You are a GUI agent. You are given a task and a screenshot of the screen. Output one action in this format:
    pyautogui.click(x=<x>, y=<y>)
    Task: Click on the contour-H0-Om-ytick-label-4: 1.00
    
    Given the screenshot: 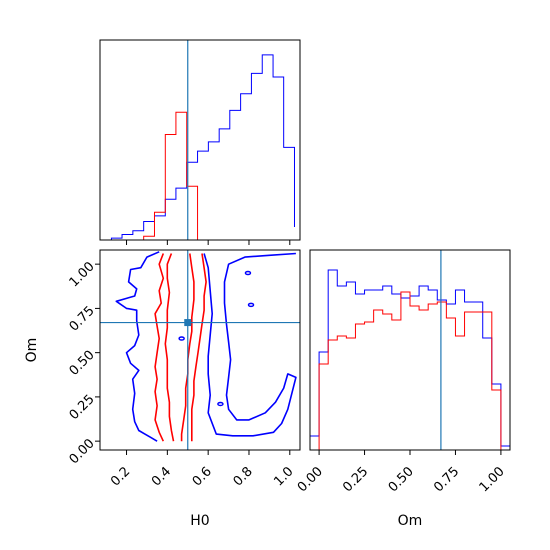 What is the action you would take?
    pyautogui.click(x=82, y=274)
    